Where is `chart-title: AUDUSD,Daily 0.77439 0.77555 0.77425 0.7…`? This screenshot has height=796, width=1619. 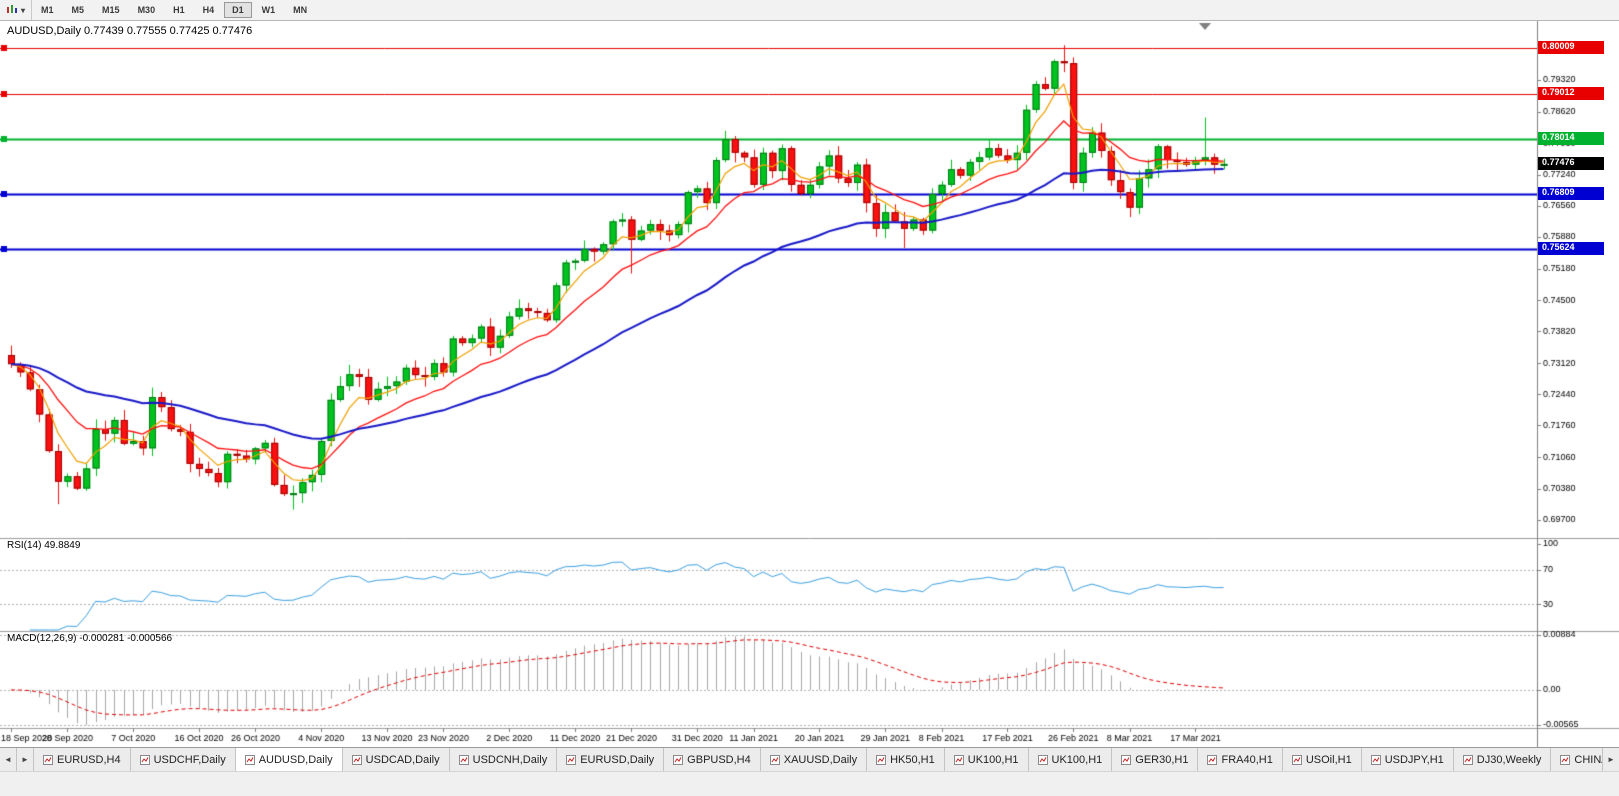 chart-title: AUDUSD,Daily 0.77439 0.77555 0.77425 0.7… is located at coordinates (129, 31).